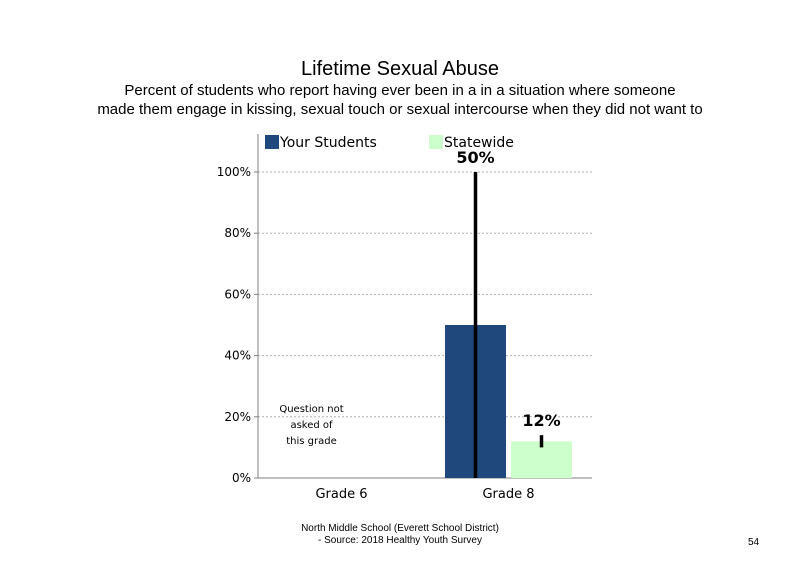  Describe the element at coordinates (328, 143) in the screenshot. I see `legend-label: Your Students` at that location.